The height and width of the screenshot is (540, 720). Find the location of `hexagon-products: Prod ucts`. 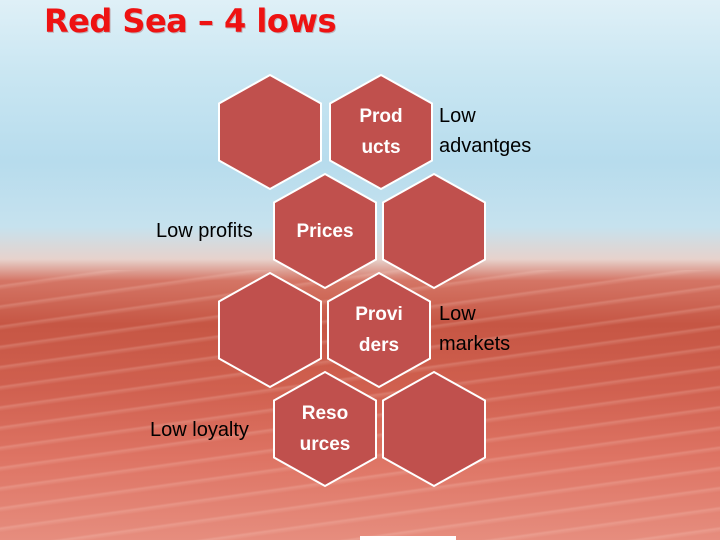

hexagon-products: Prod ucts is located at coordinates (381, 132).